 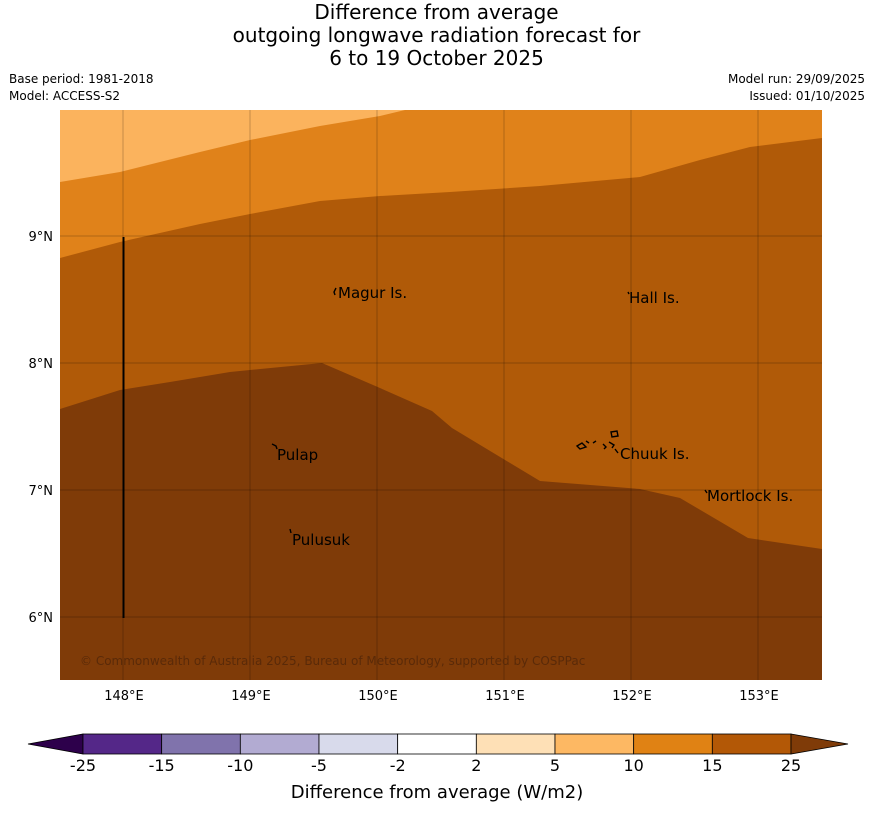 What do you see at coordinates (378, 696) in the screenshot?
I see `lon-label-150e: 150°E` at bounding box center [378, 696].